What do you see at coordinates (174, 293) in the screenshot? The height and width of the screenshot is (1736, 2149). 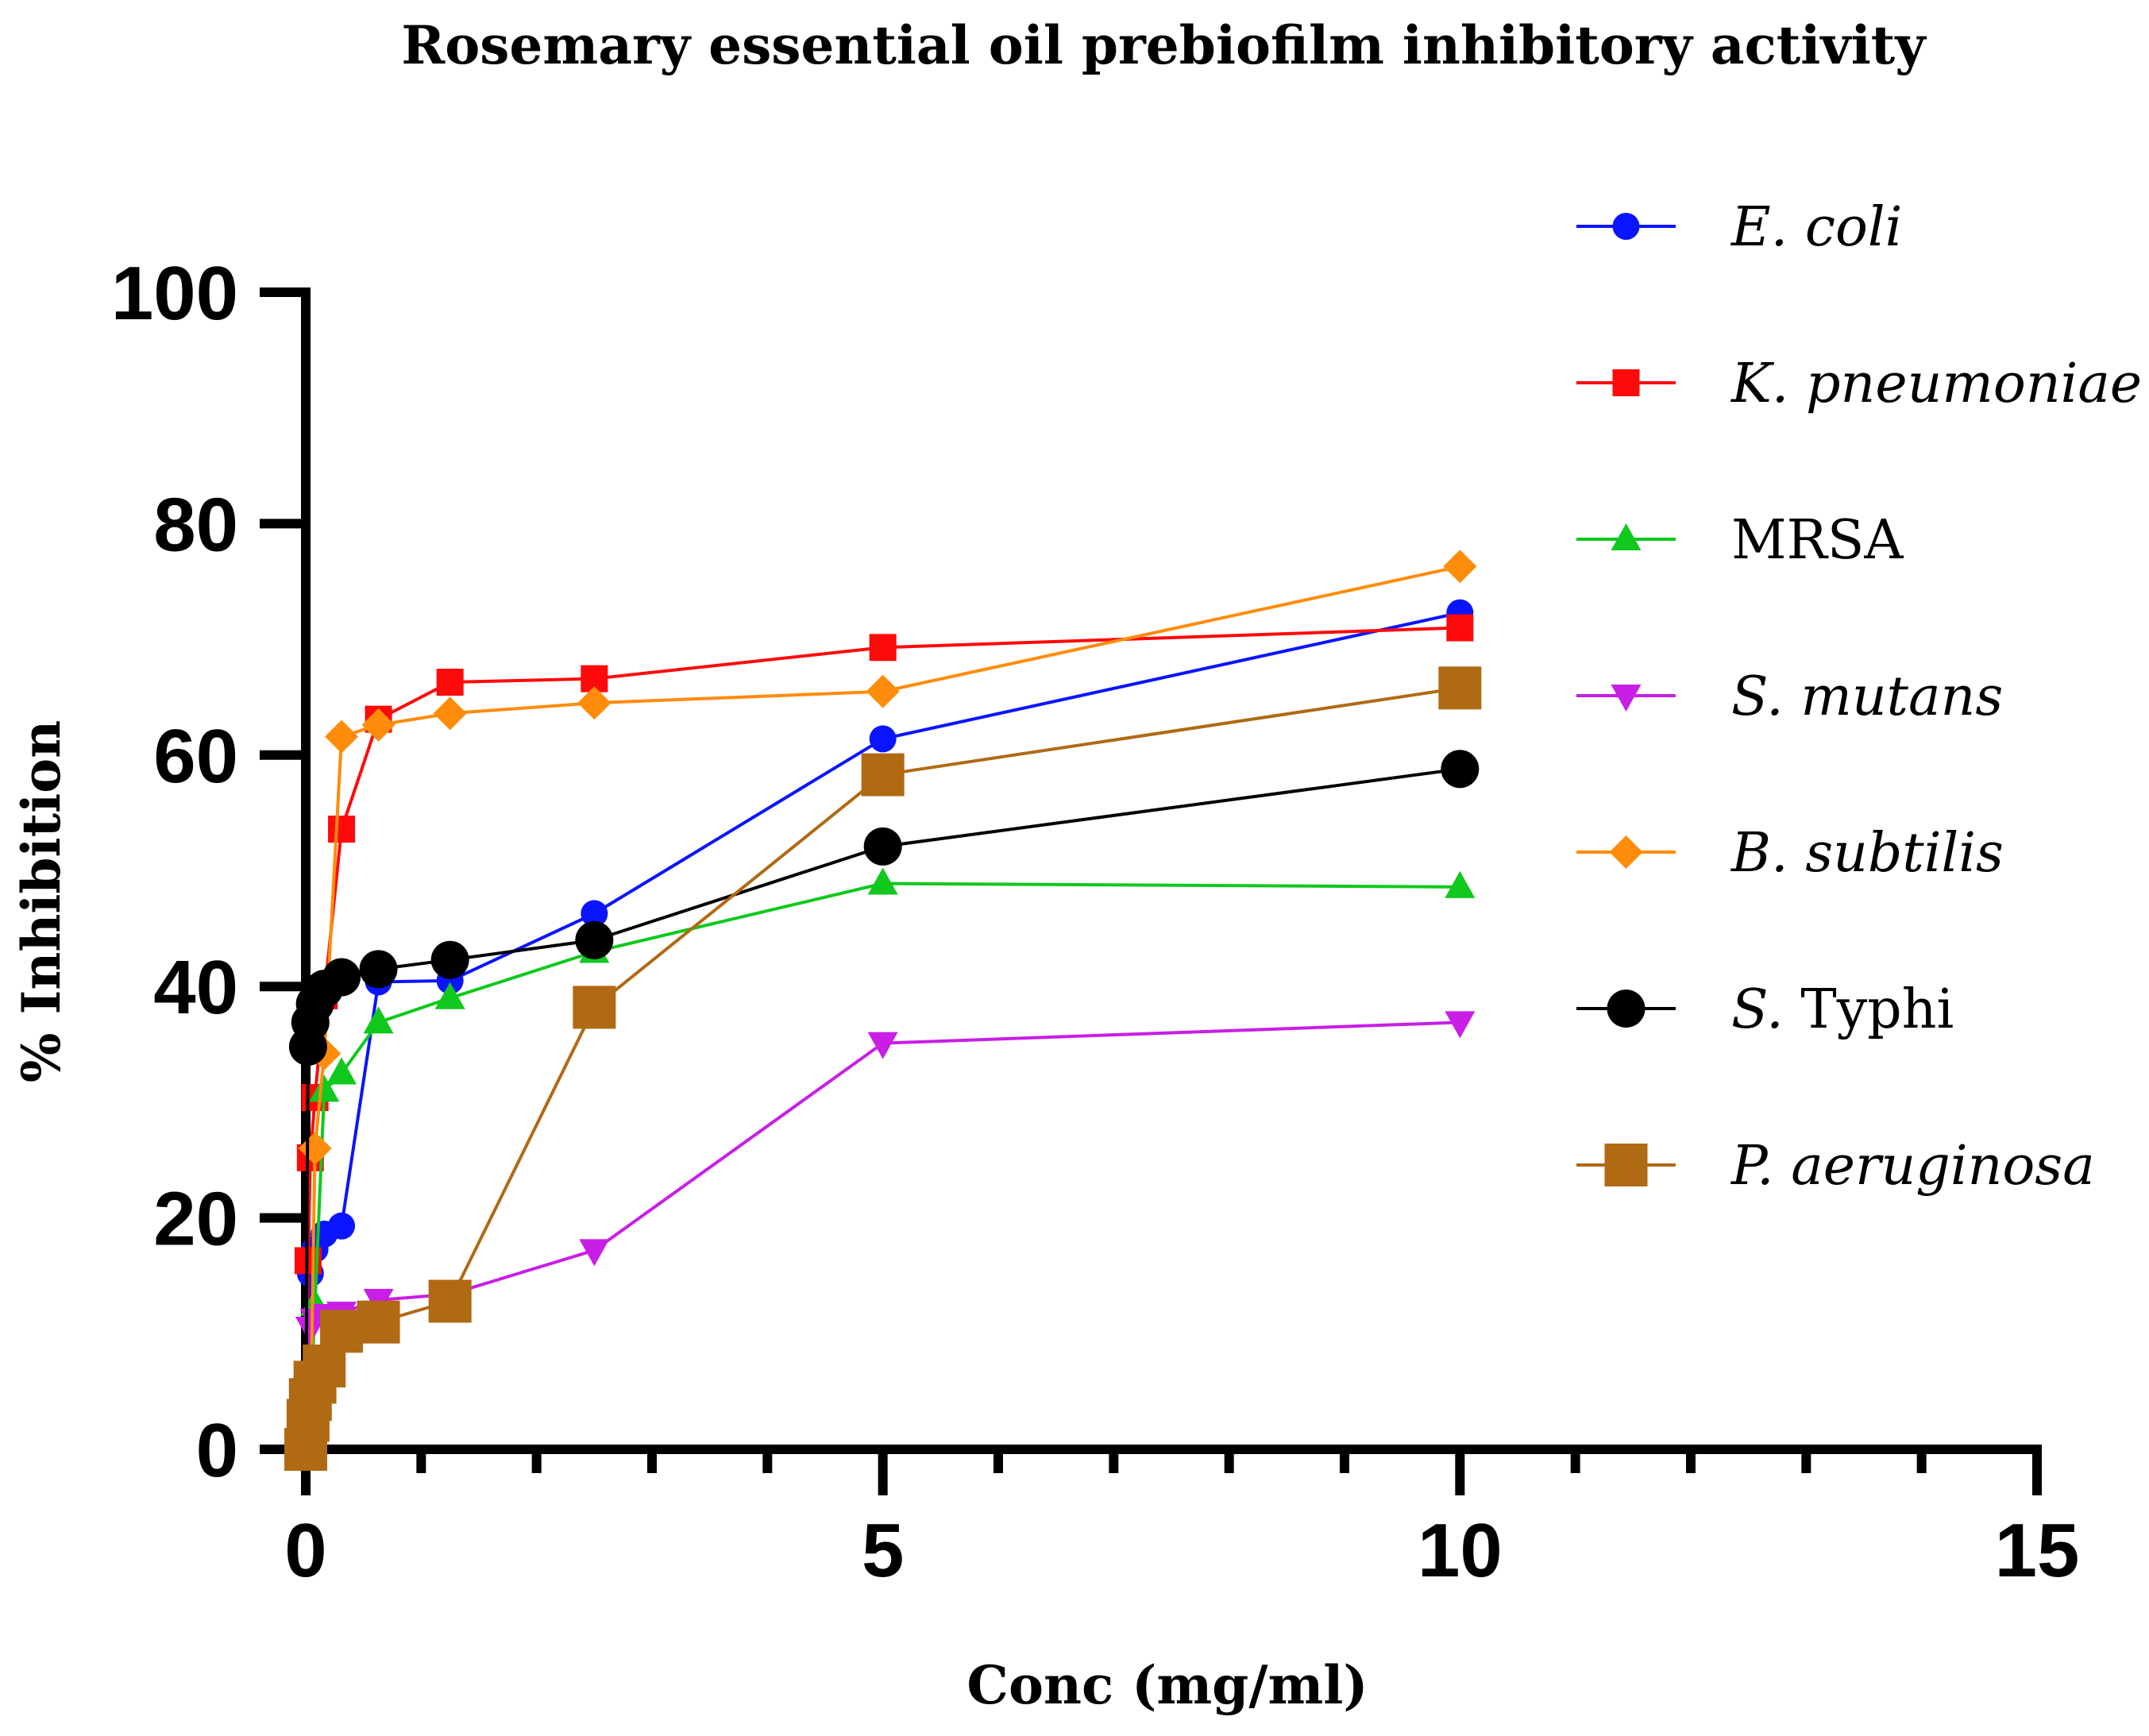 I see `y-tick-label: 100` at bounding box center [174, 293].